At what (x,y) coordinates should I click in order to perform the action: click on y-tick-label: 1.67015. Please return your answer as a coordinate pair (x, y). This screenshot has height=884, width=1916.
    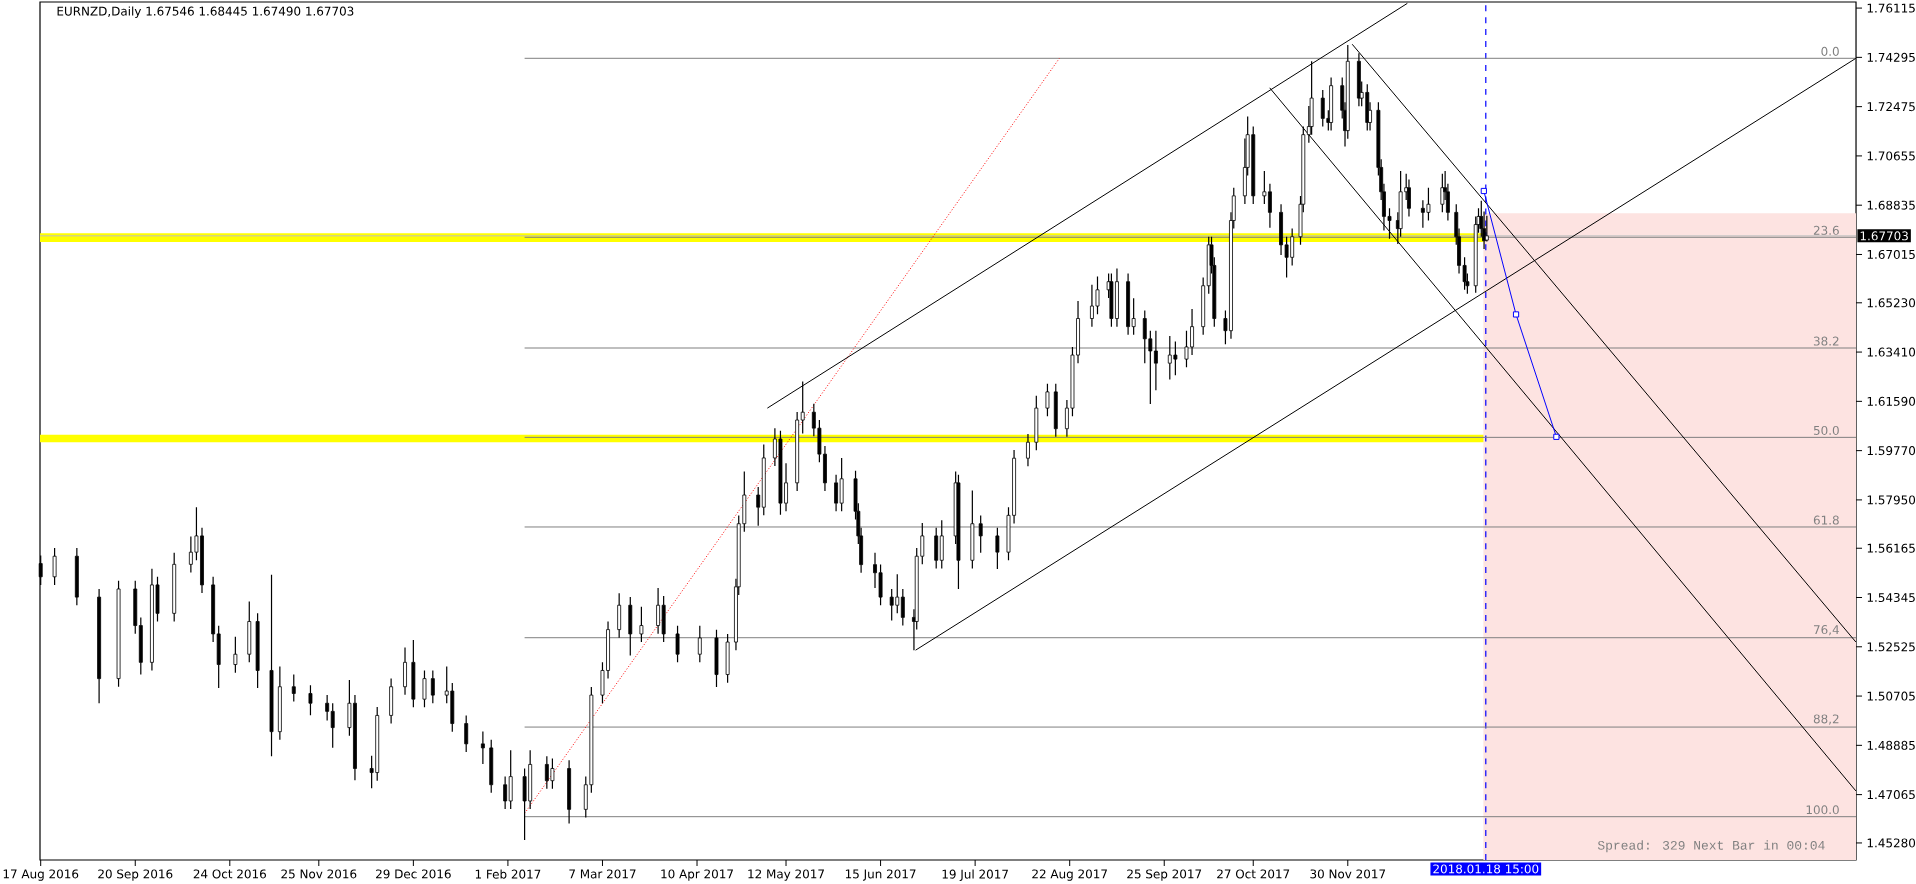
    Looking at the image, I should click on (1891, 254).